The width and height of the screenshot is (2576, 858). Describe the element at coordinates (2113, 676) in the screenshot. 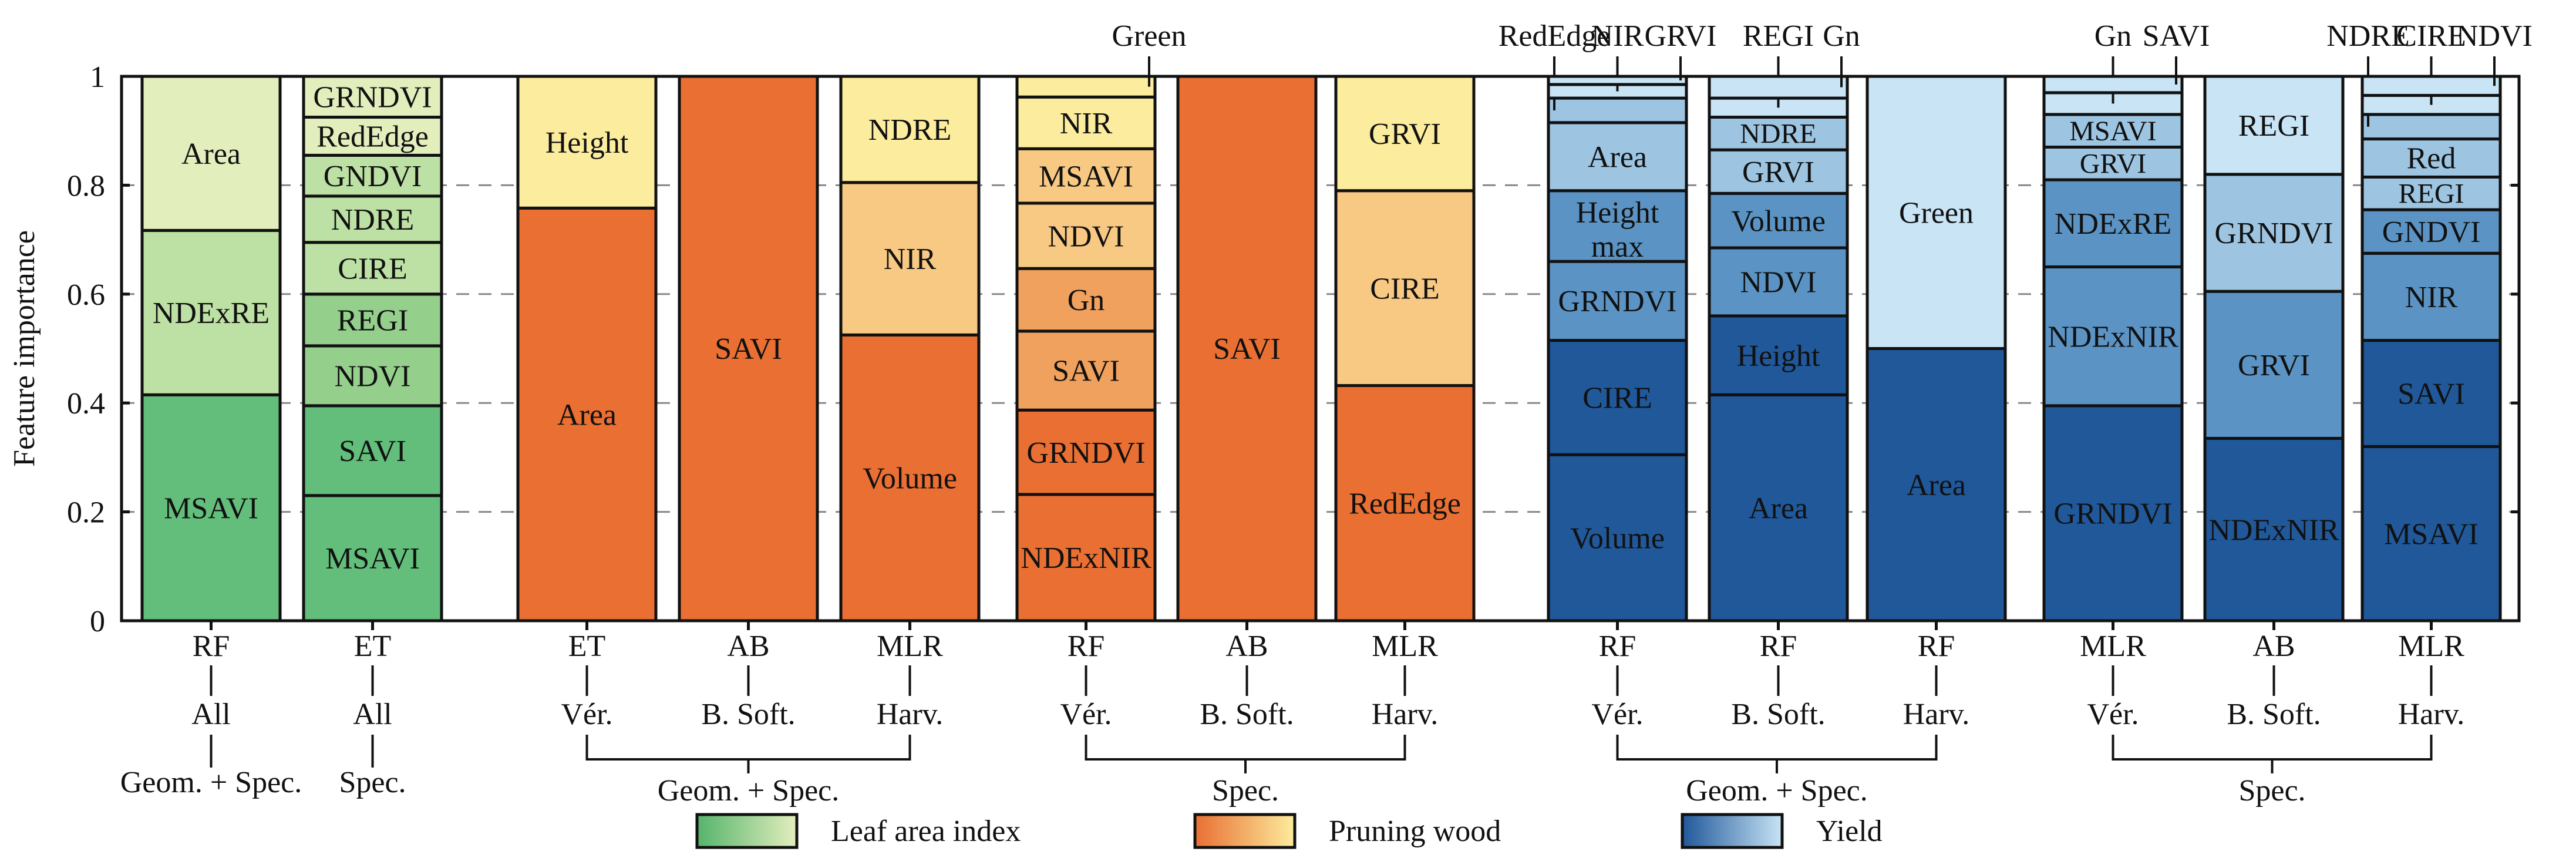

I see `x-label: MLR Vér.` at that location.